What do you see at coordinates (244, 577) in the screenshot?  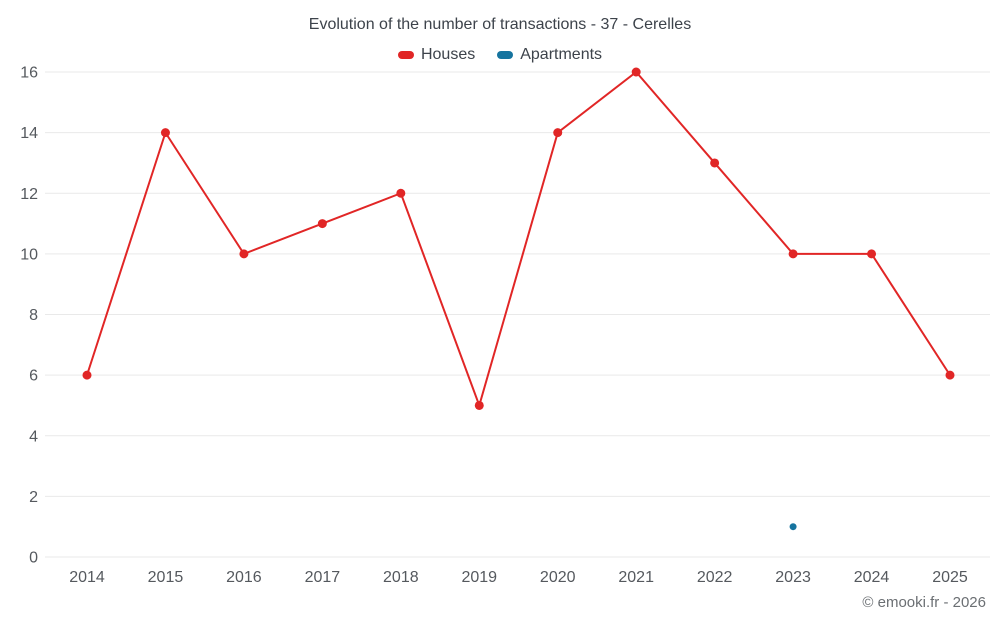 I see `x-tick-label: 2016` at bounding box center [244, 577].